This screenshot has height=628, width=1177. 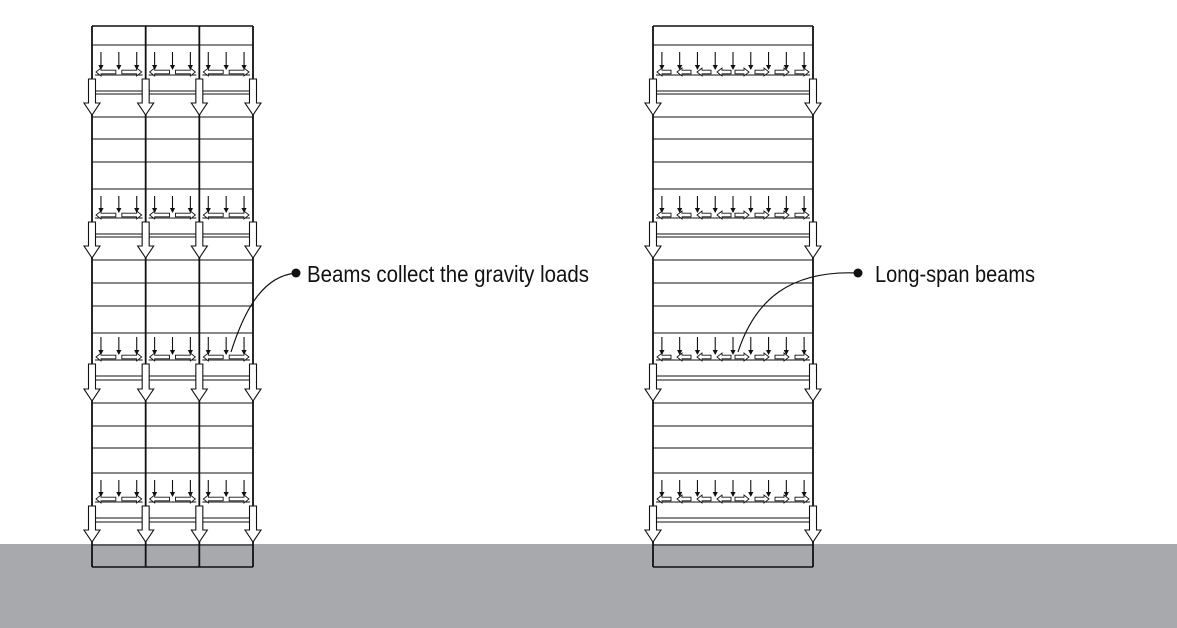 What do you see at coordinates (733, 296) in the screenshot?
I see `right-frame-long-span` at bounding box center [733, 296].